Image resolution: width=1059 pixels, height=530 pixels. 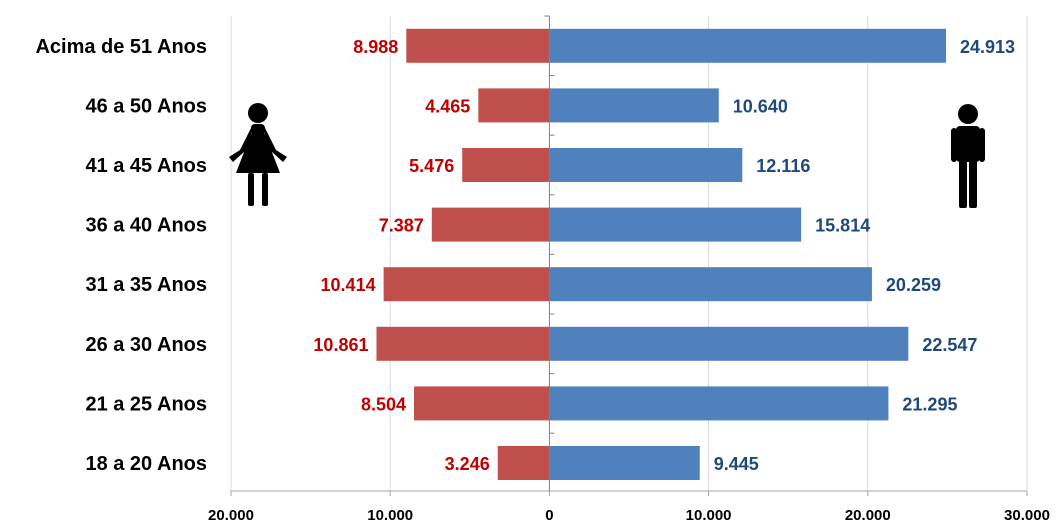 I want to click on male-value-label: 24.913, so click(x=987, y=47).